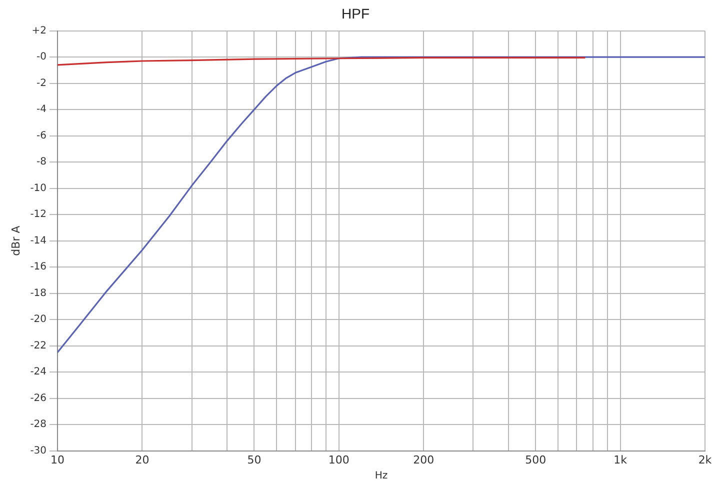  Describe the element at coordinates (57, 459) in the screenshot. I see `x-tick-label: 10` at that location.